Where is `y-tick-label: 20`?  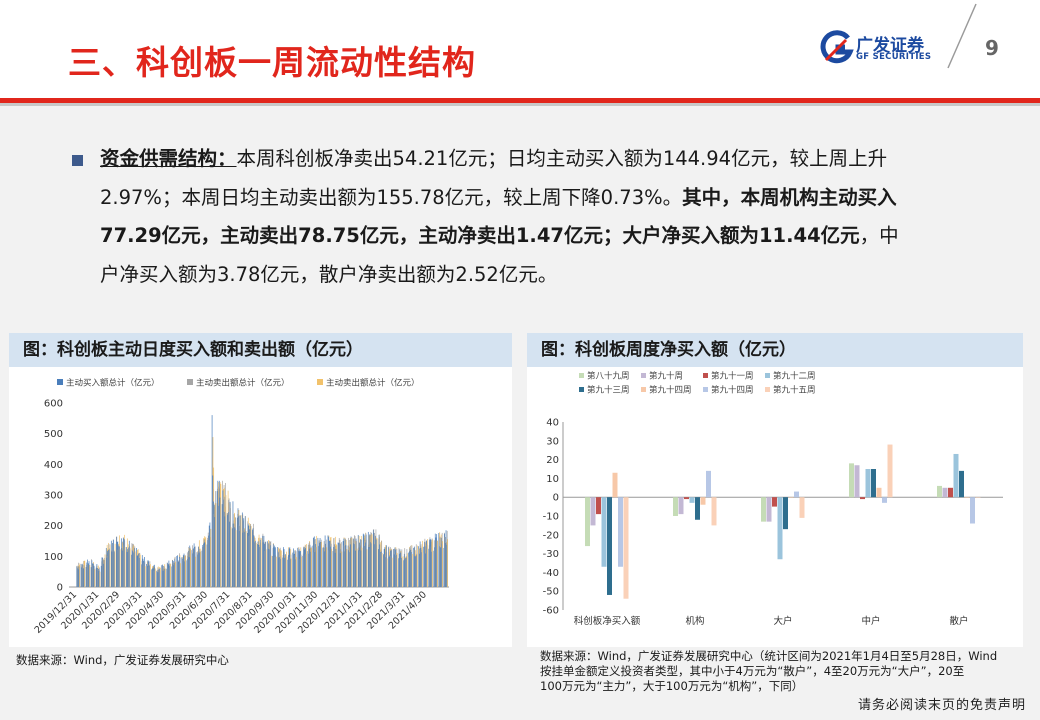 y-tick-label: 20 is located at coordinates (552, 460).